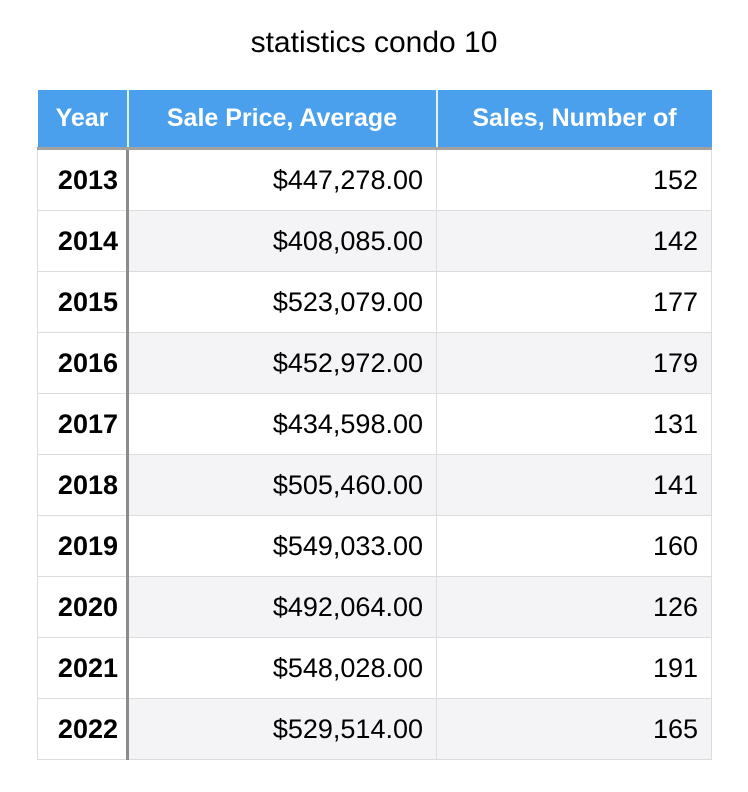 The image size is (748, 792). Describe the element at coordinates (83, 607) in the screenshot. I see `year-cell: 2020` at that location.